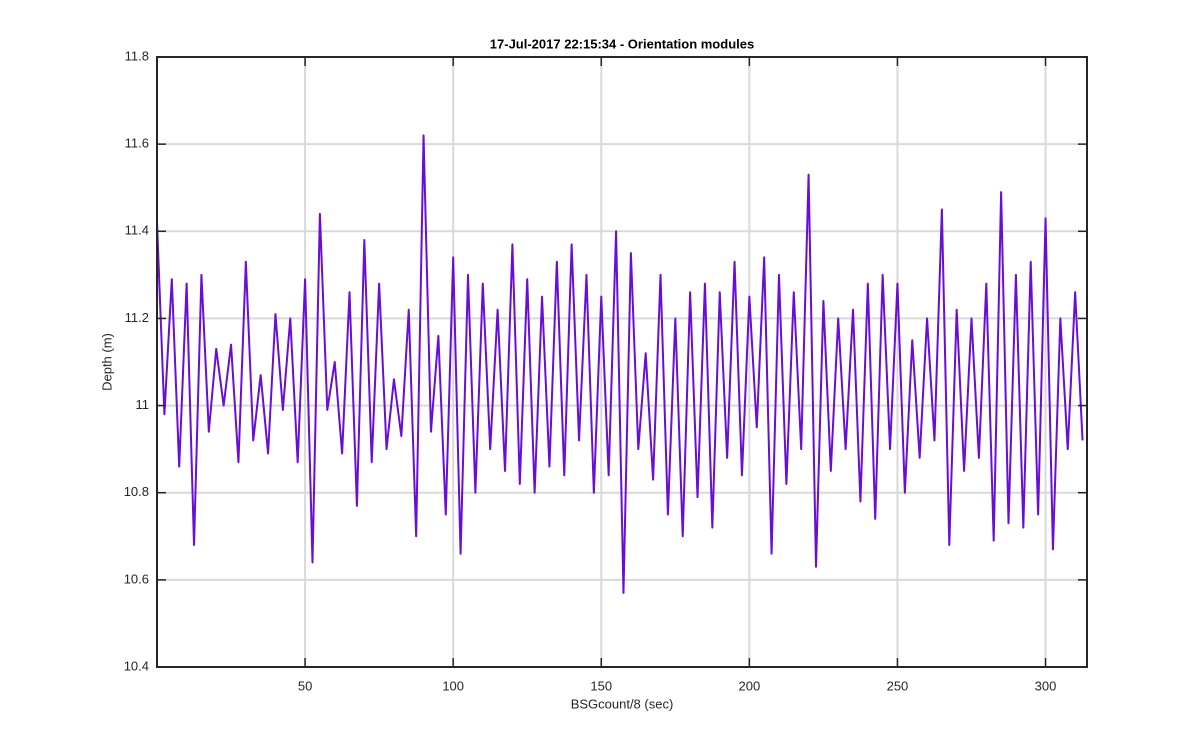  Describe the element at coordinates (137, 230) in the screenshot. I see `y-tick-label: 11.4` at that location.